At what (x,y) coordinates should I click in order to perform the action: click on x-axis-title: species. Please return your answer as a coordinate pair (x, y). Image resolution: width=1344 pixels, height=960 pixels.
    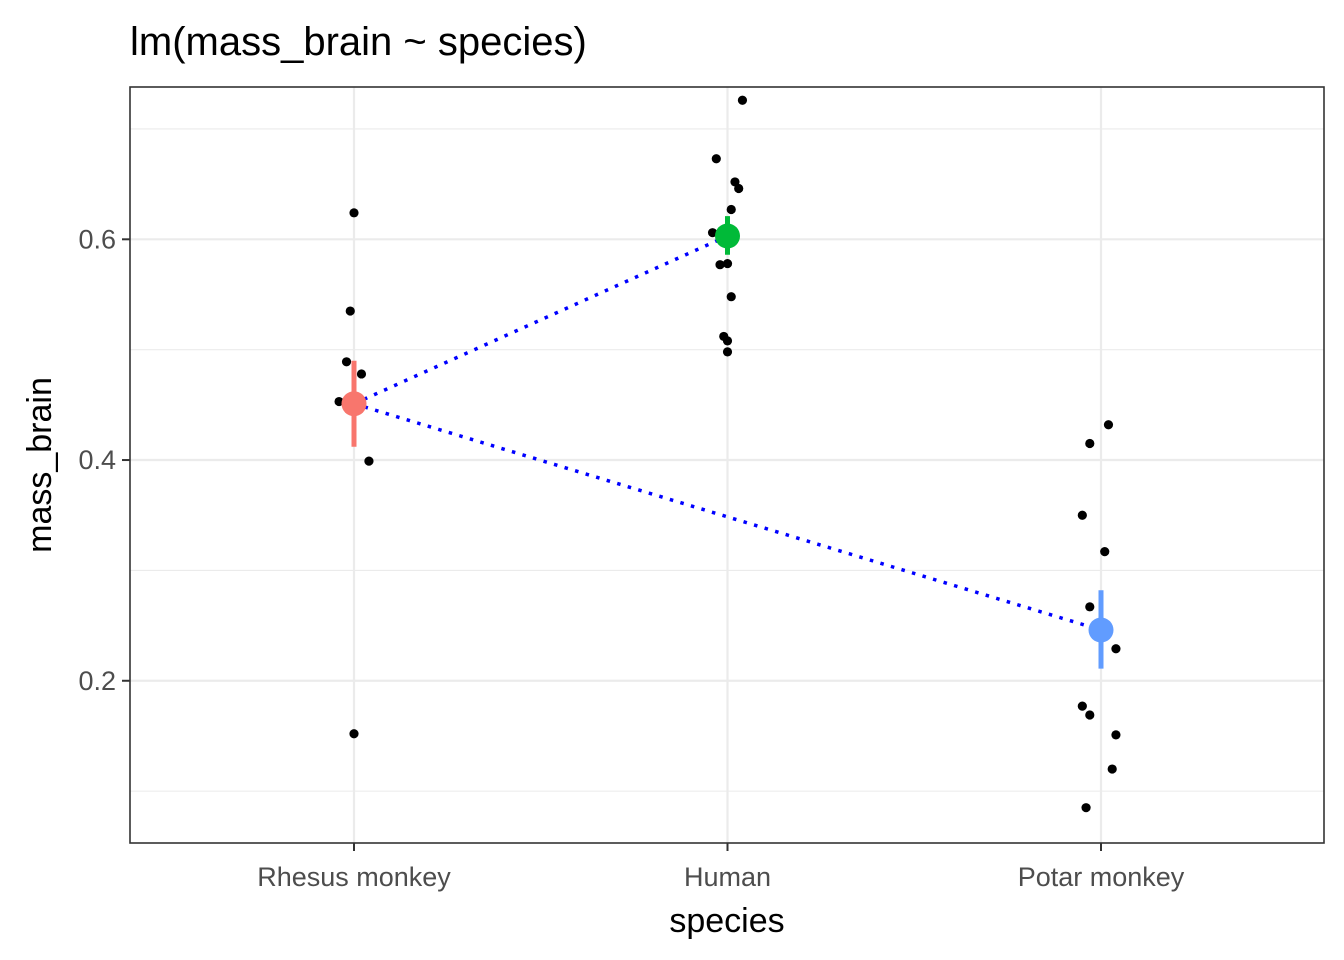
    Looking at the image, I should click on (726, 921).